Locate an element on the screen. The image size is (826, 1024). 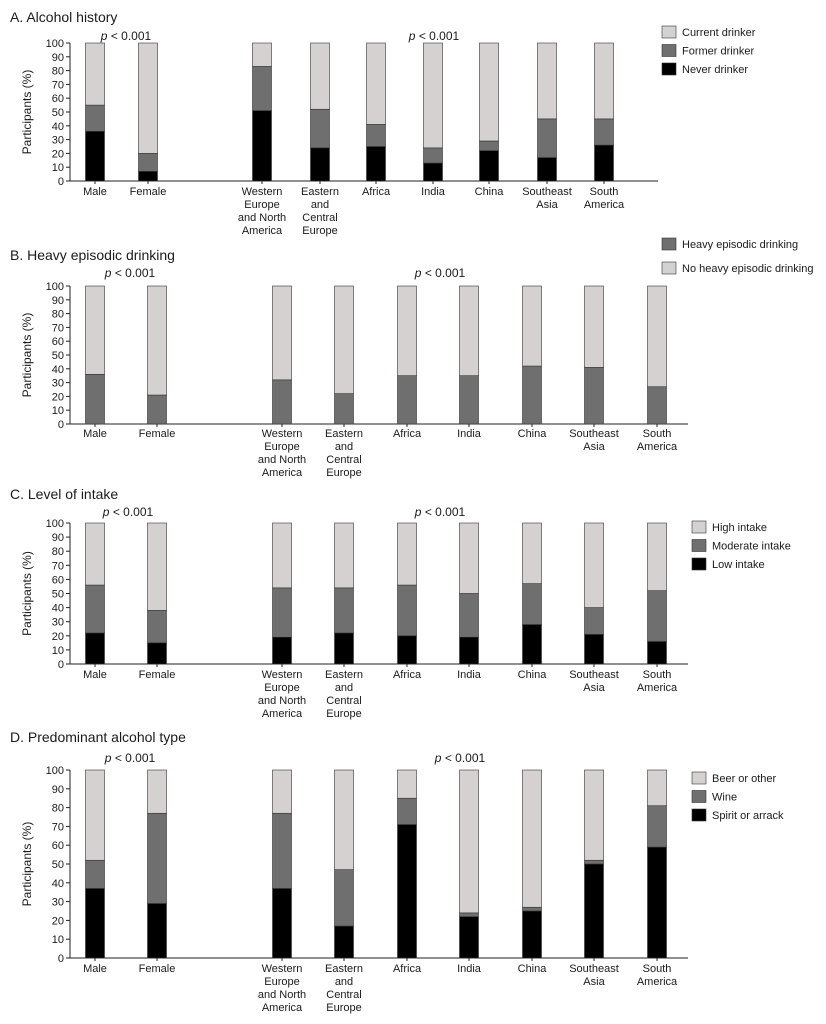
x-tick-label: Female is located at coordinates (157, 675).